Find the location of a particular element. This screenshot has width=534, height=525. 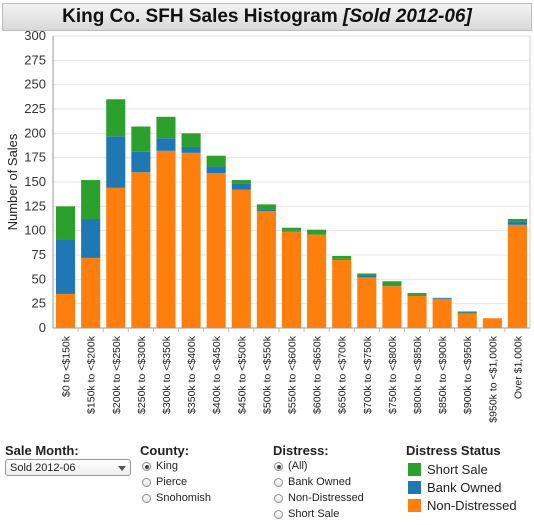

option-label: Non-Distressed is located at coordinates (326, 498).